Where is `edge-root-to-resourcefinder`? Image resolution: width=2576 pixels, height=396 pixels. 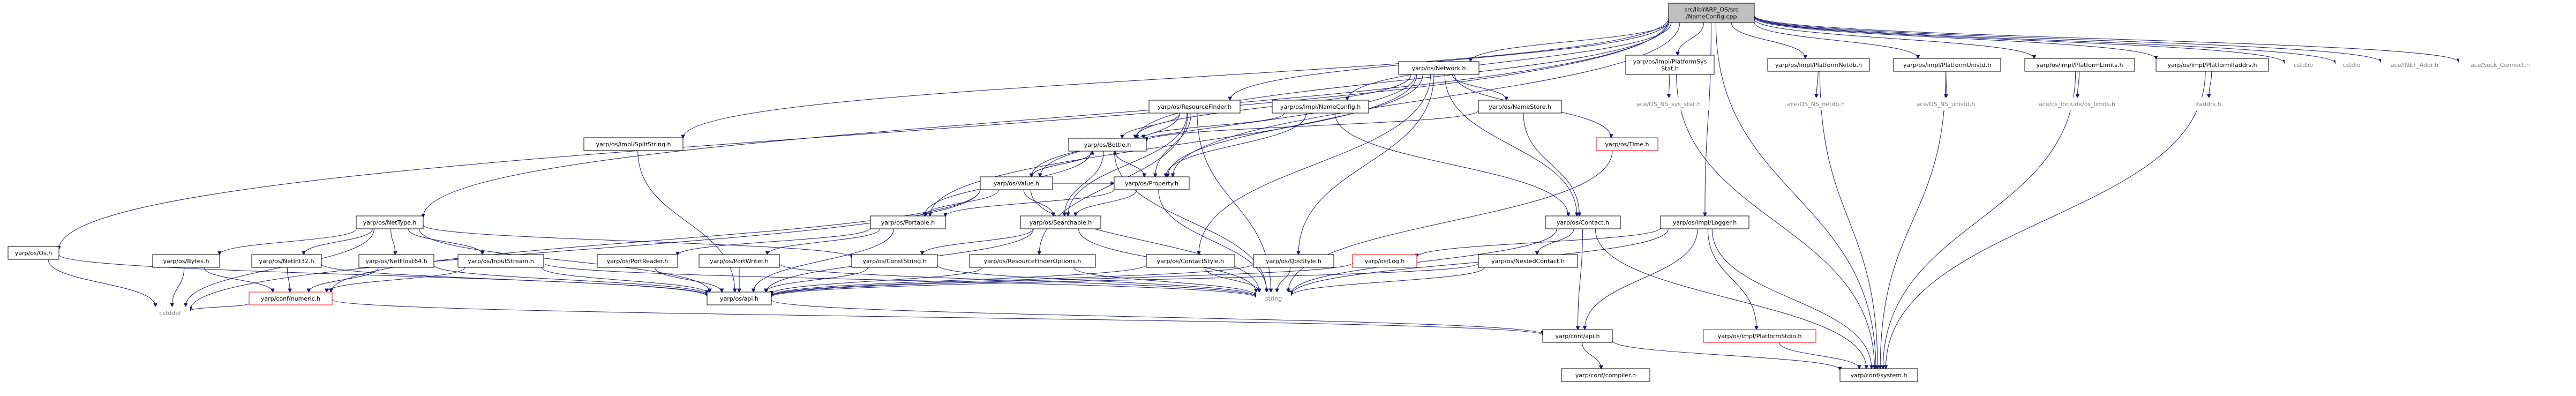
edge-root-to-resourcefinder is located at coordinates (1449, 60).